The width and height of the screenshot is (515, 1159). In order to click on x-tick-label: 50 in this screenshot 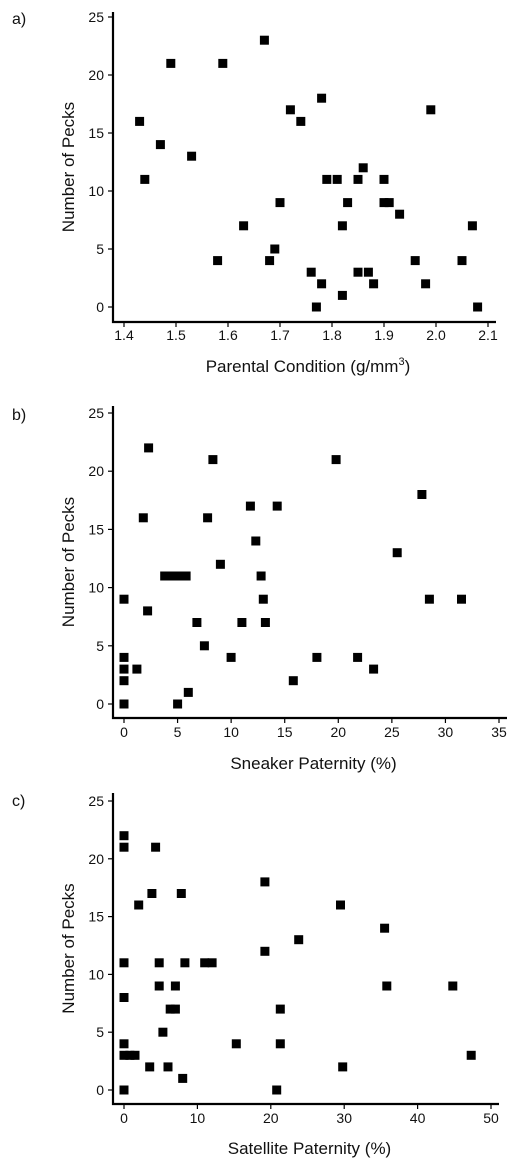, I will do `click(491, 1118)`.